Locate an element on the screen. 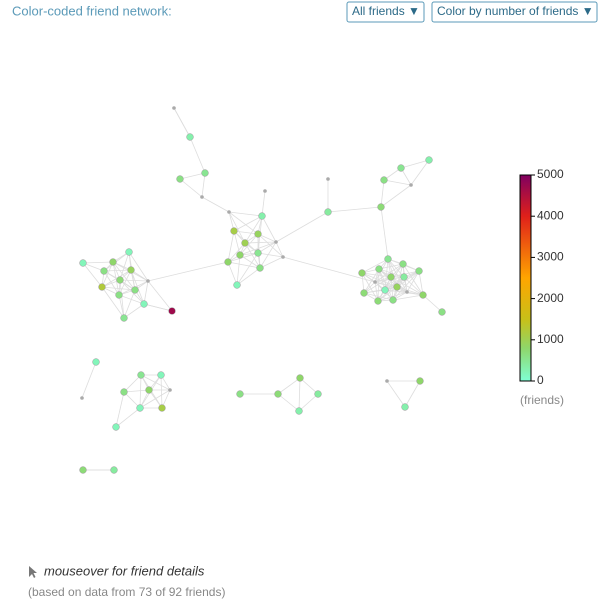  tick-label: 1000 is located at coordinates (550, 339).